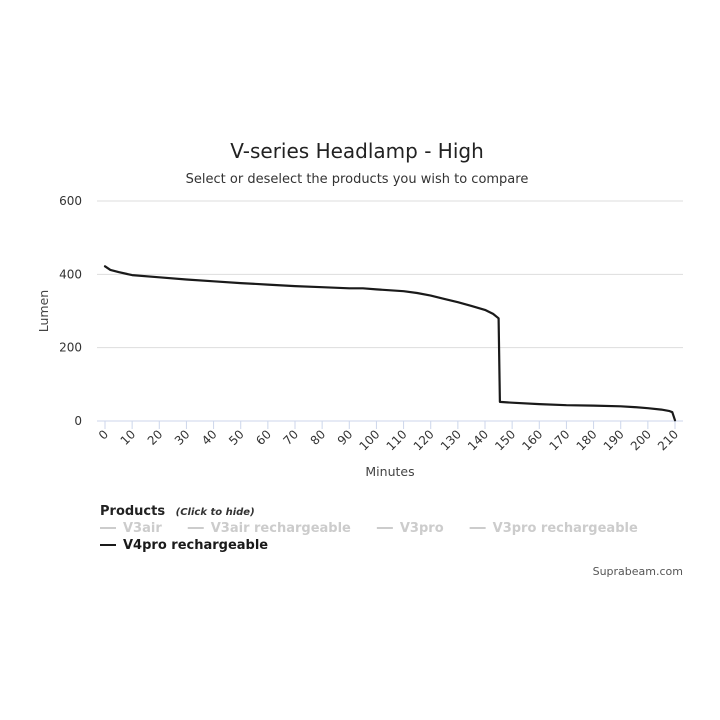 The image size is (720, 720). Describe the element at coordinates (182, 437) in the screenshot. I see `x-tick-label: 30` at that location.